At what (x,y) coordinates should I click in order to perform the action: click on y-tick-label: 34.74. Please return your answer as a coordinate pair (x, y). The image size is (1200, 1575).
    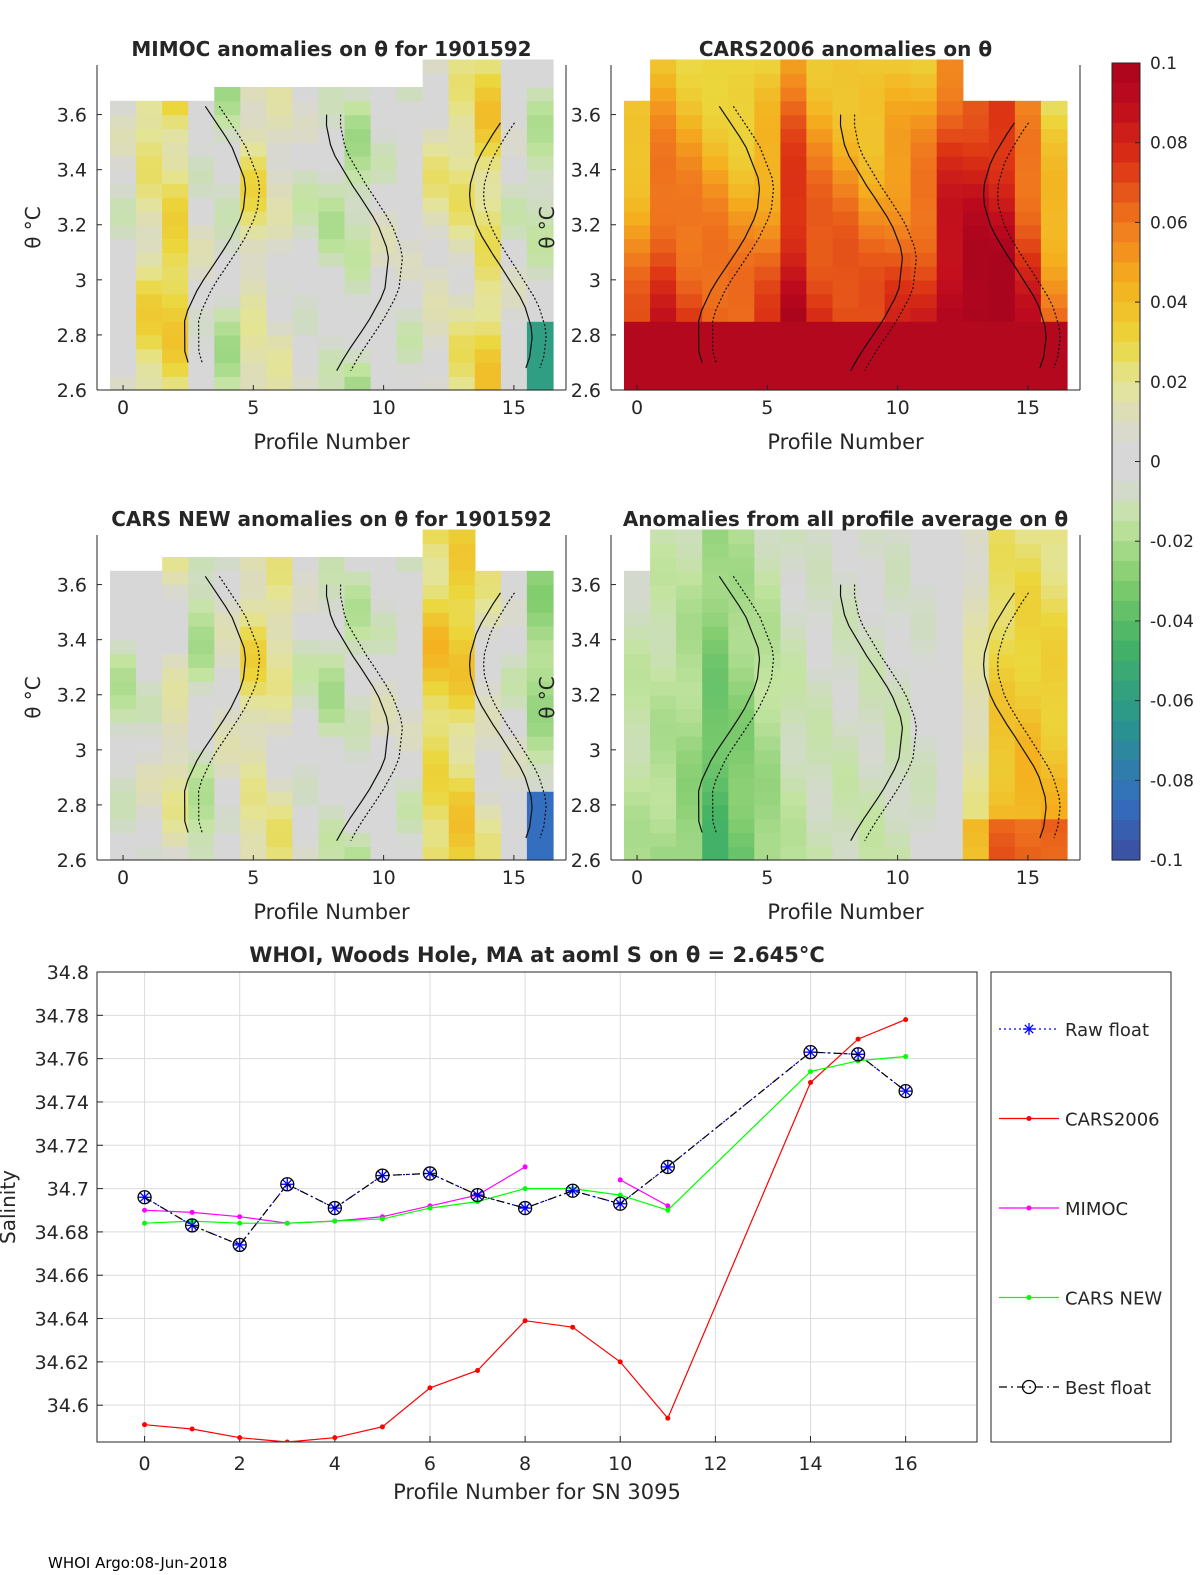
    Looking at the image, I should click on (62, 1103).